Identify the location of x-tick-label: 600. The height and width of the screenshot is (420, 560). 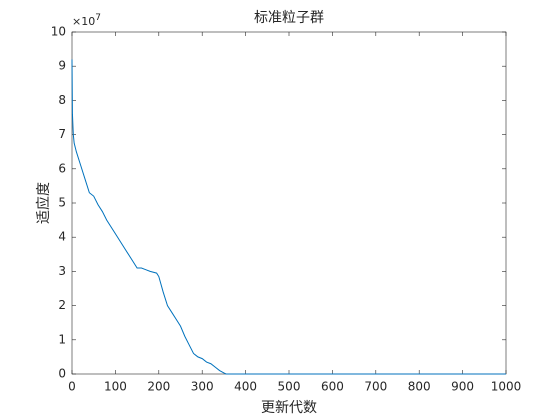
(332, 387).